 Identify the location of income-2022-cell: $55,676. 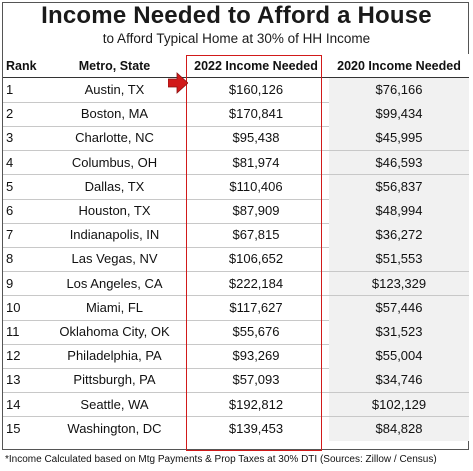
(256, 331).